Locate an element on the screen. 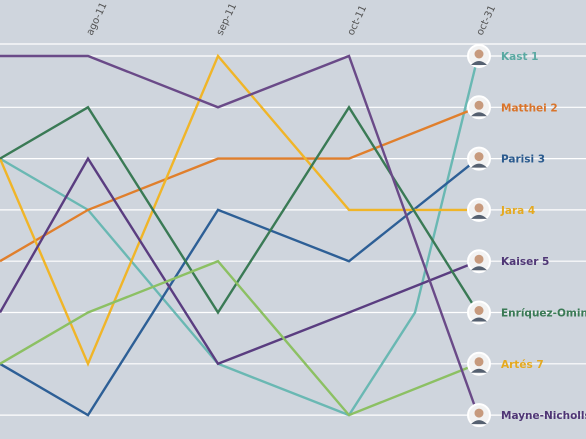 The width and height of the screenshot is (586, 439). candidate-label: Jara 4 is located at coordinates (501, 209).